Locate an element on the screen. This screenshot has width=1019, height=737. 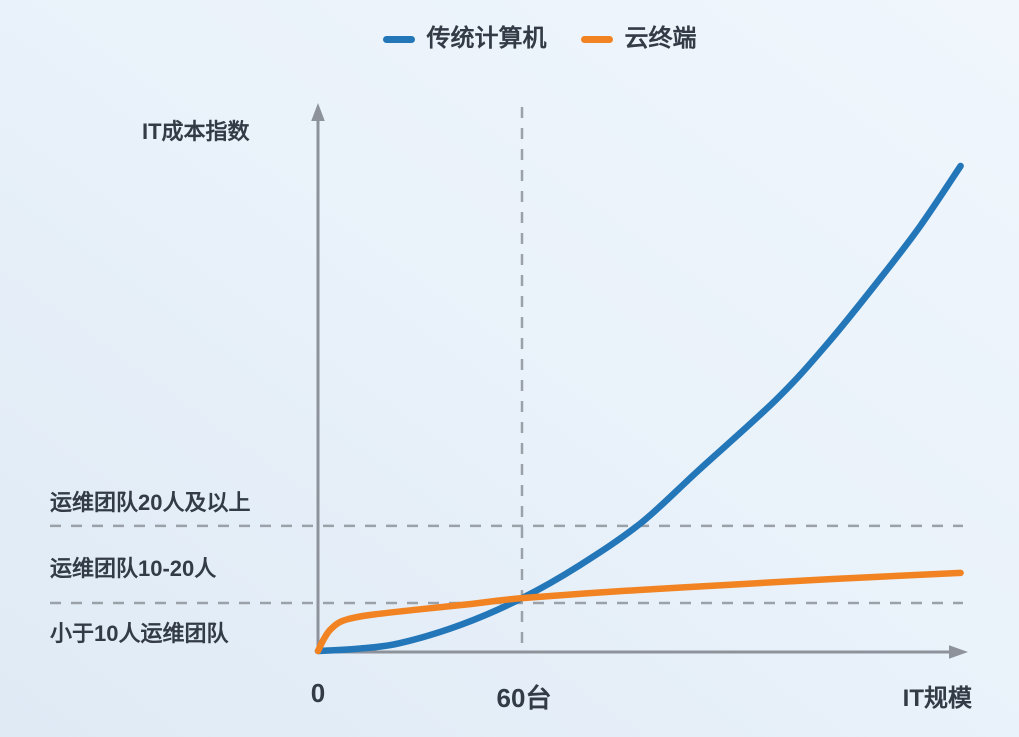
legend-label-cloud-terminal: 云终端 is located at coordinates (660, 38).